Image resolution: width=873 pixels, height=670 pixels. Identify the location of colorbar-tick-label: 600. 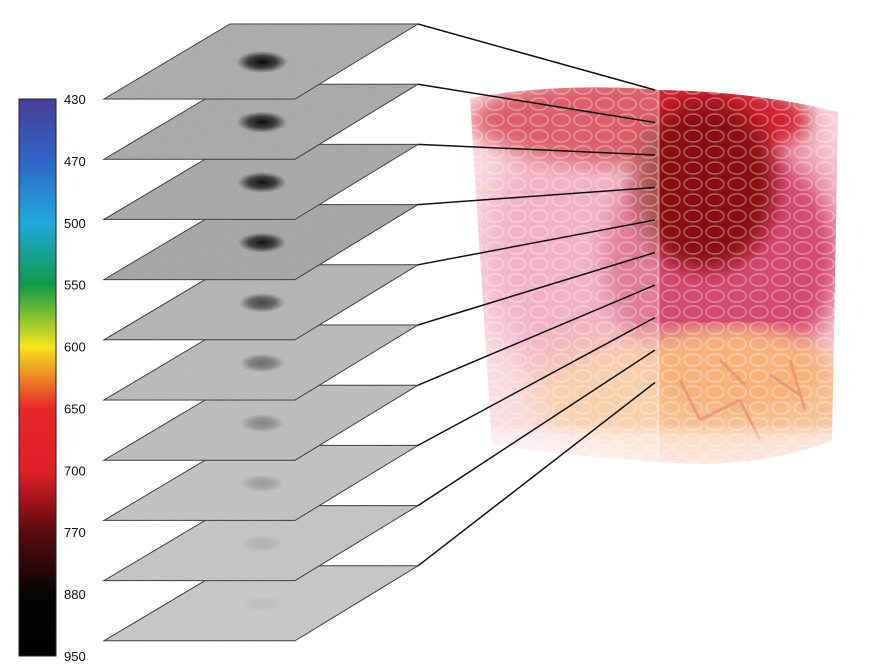
(75, 347).